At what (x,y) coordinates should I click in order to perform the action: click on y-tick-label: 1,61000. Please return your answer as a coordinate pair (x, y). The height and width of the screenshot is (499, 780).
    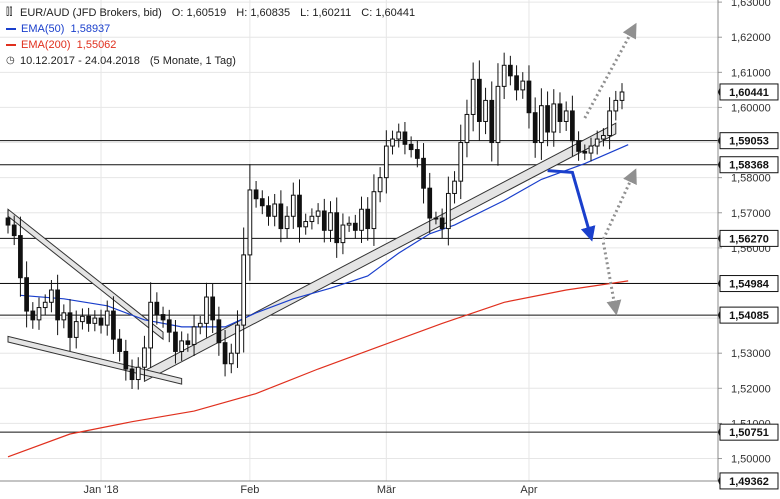
    Looking at the image, I should click on (751, 73).